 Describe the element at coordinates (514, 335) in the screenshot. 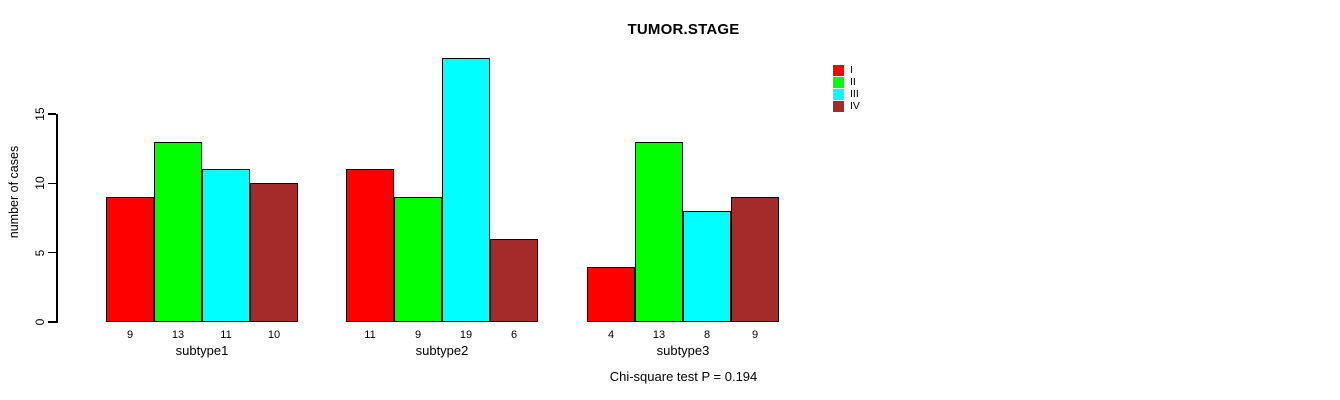

I see `bar-value-label: 6` at that location.